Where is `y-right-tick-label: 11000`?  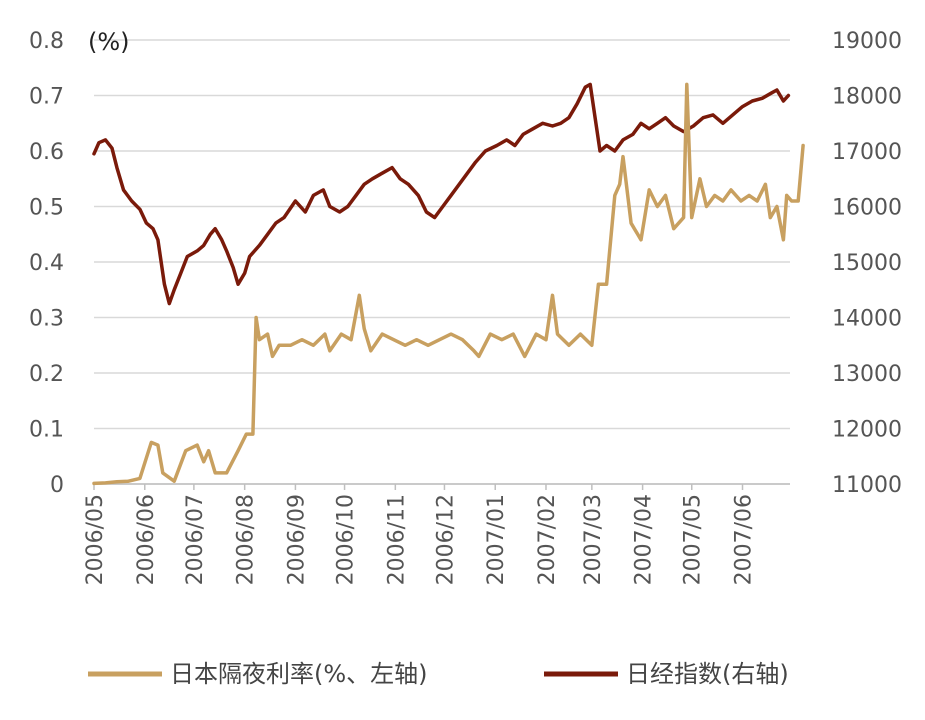
y-right-tick-label: 11000 is located at coordinates (867, 485).